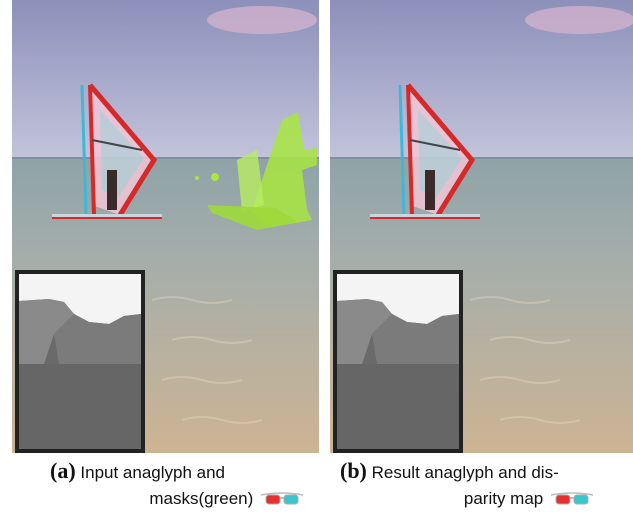 The image size is (633, 512). I want to click on caption-b-line1: Result anaglyph and dis-, so click(465, 472).